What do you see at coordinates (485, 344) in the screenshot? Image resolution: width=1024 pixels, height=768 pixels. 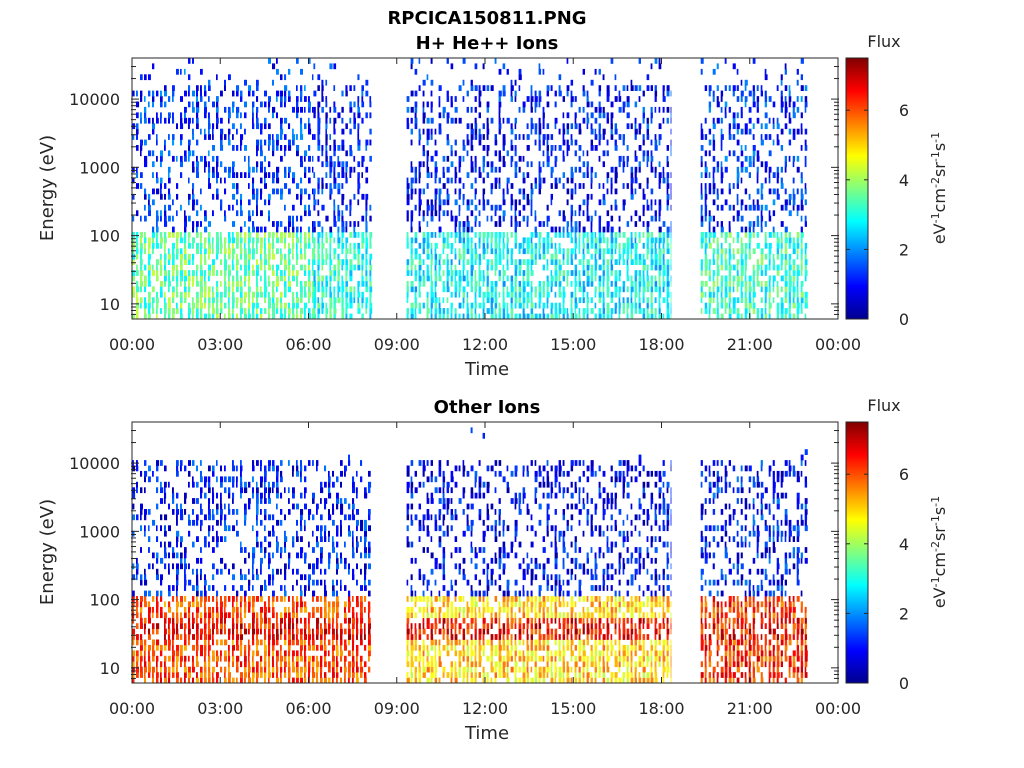 I see `x-tick-label: 12:00` at bounding box center [485, 344].